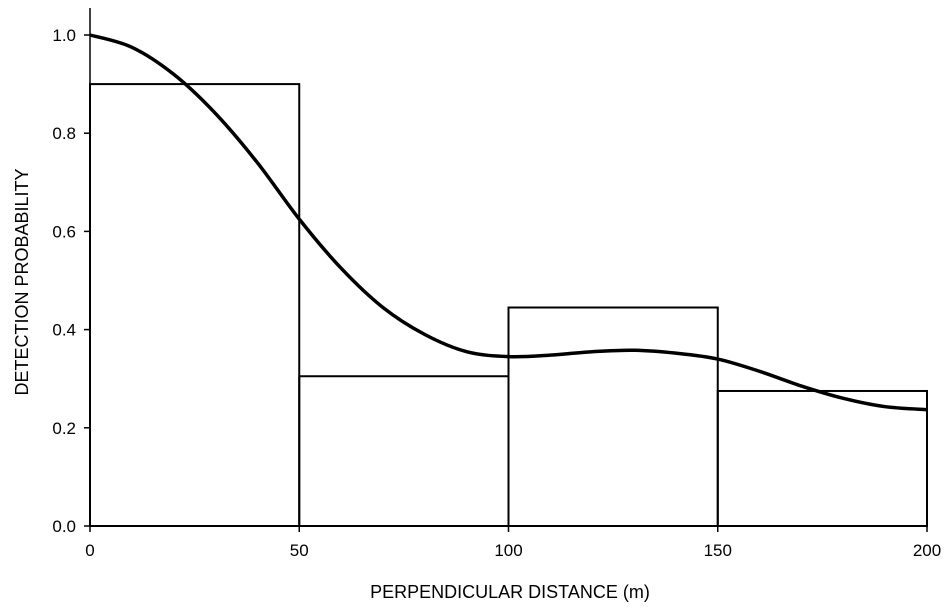 This screenshot has width=949, height=610. Describe the element at coordinates (508, 550) in the screenshot. I see `x-tick-label: 100` at that location.